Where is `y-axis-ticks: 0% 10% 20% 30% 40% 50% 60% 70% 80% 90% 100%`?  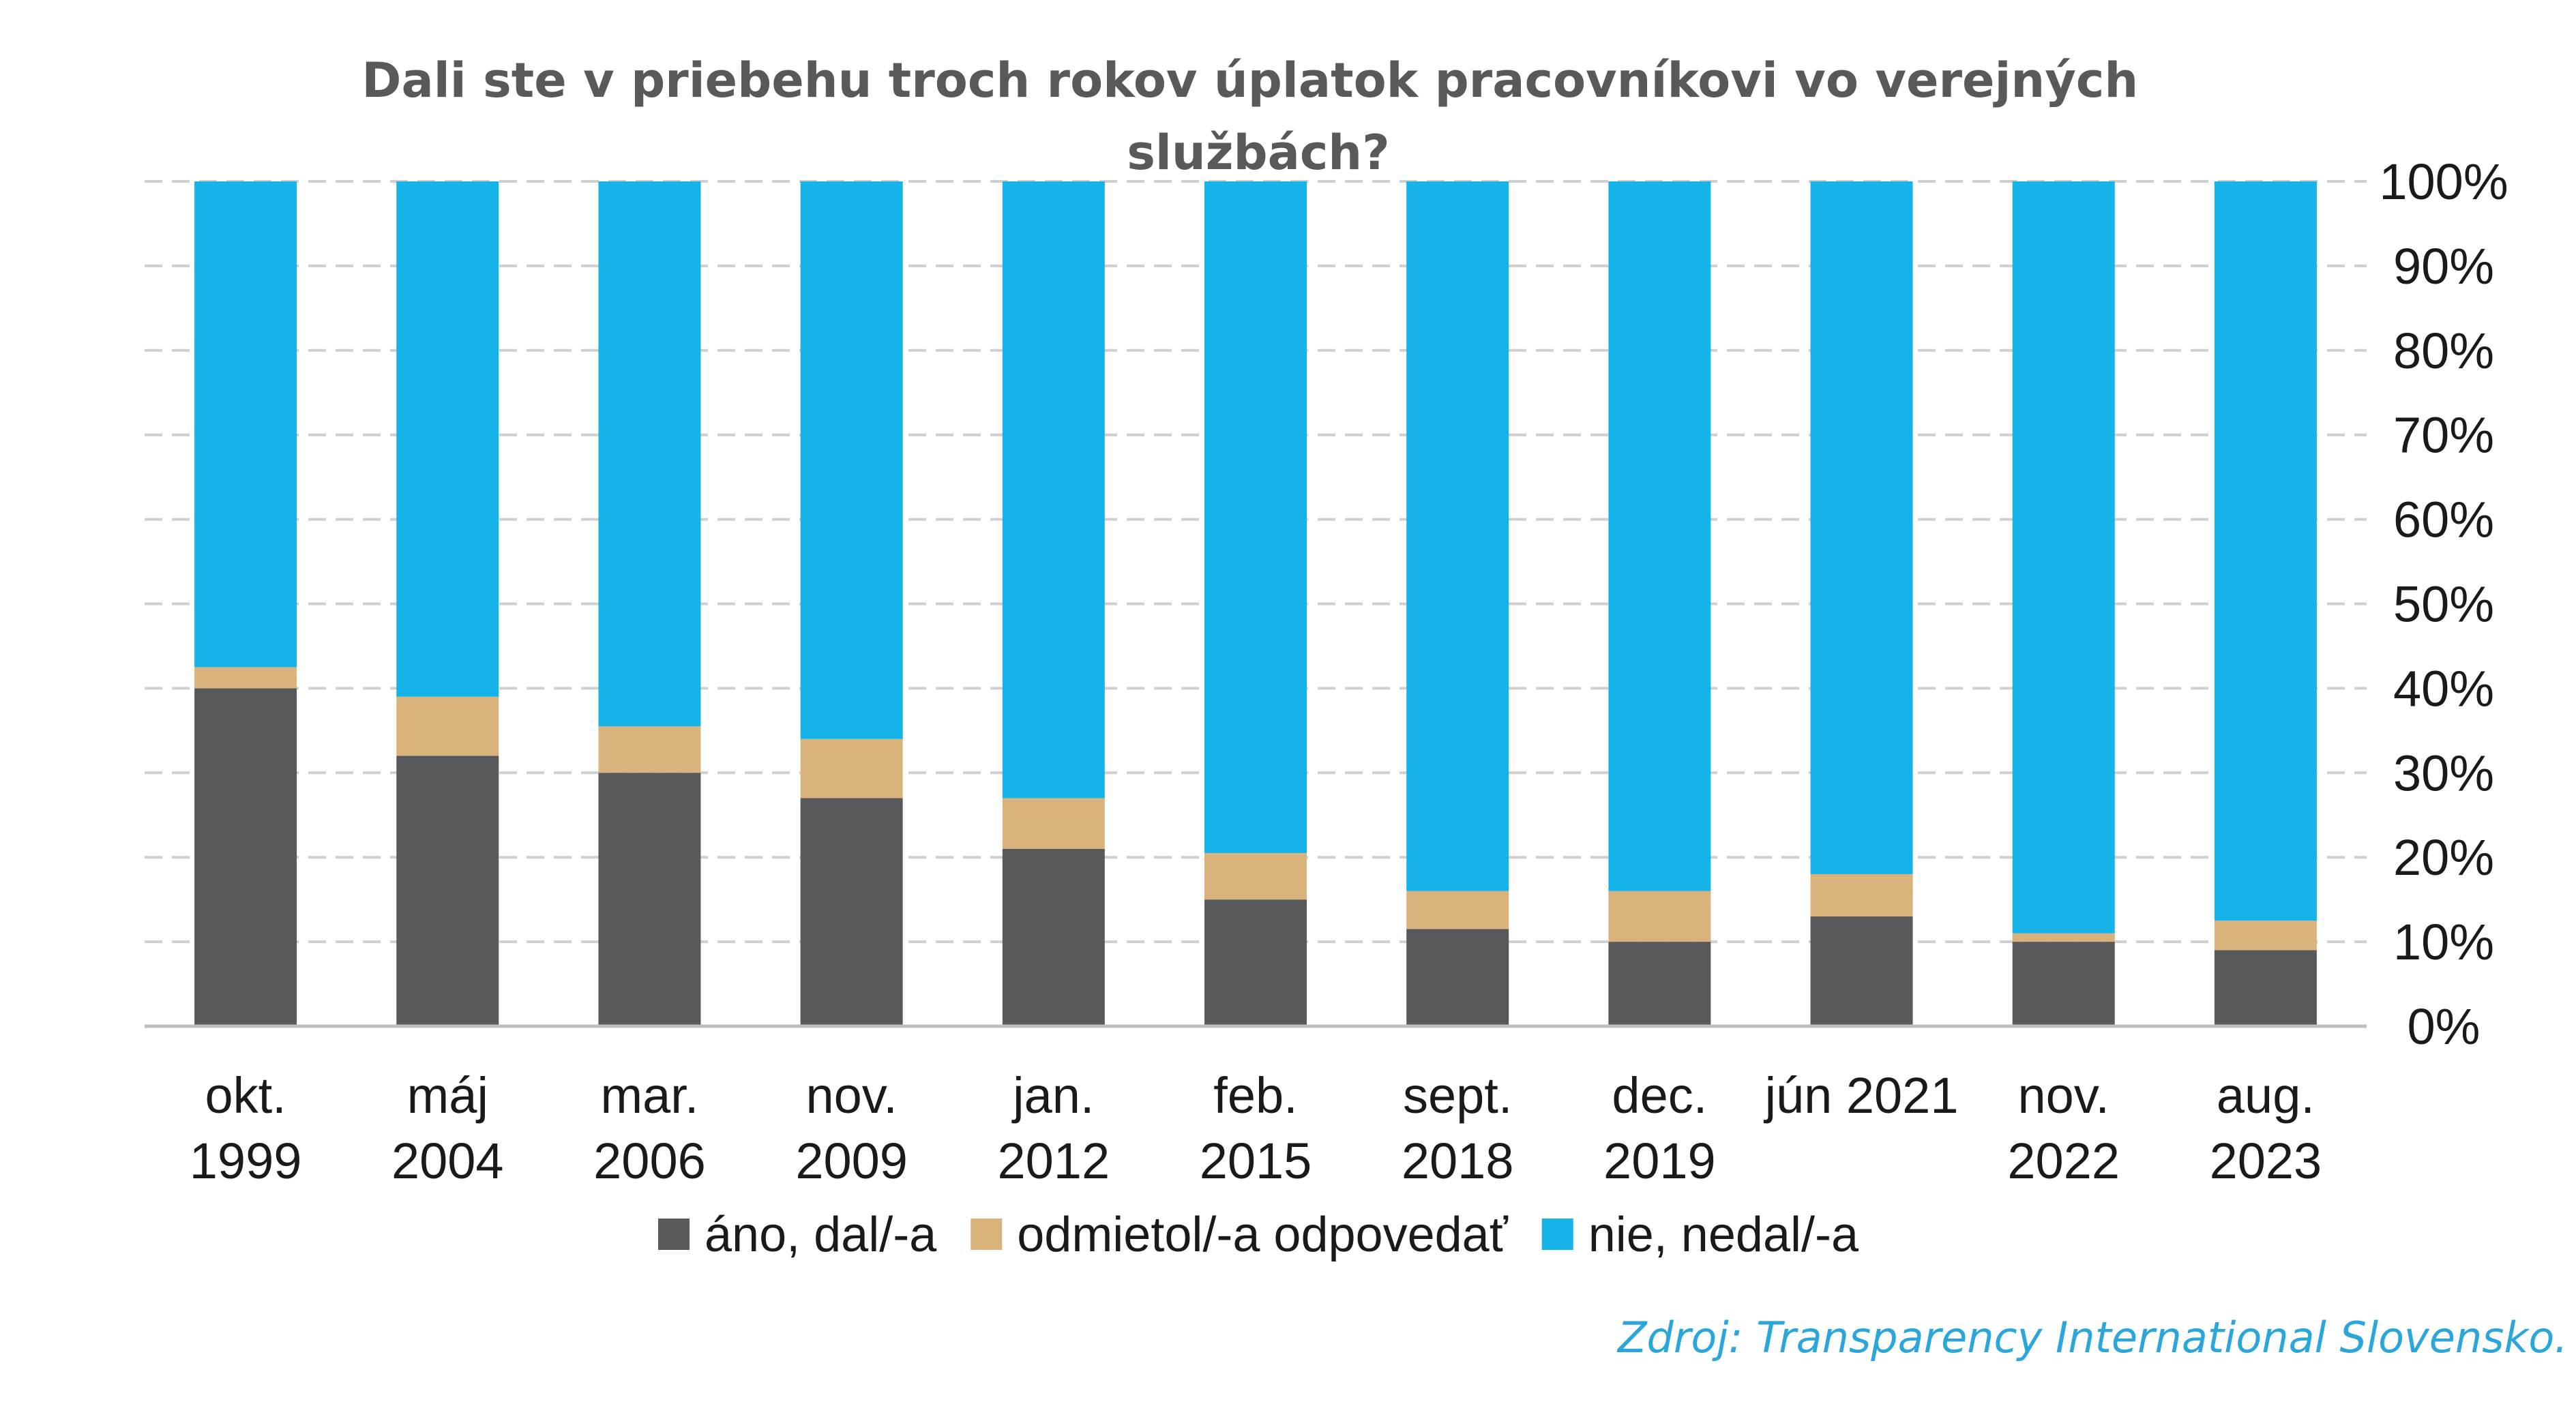
y-axis-ticks: 0% 10% 20% 30% 40% 50% 60% 70% 80% 90% 100% is located at coordinates (2443, 604).